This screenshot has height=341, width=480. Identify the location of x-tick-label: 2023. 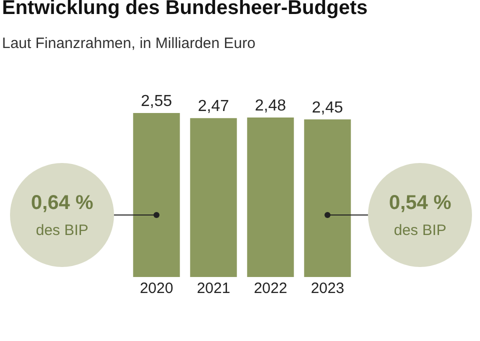
(327, 288).